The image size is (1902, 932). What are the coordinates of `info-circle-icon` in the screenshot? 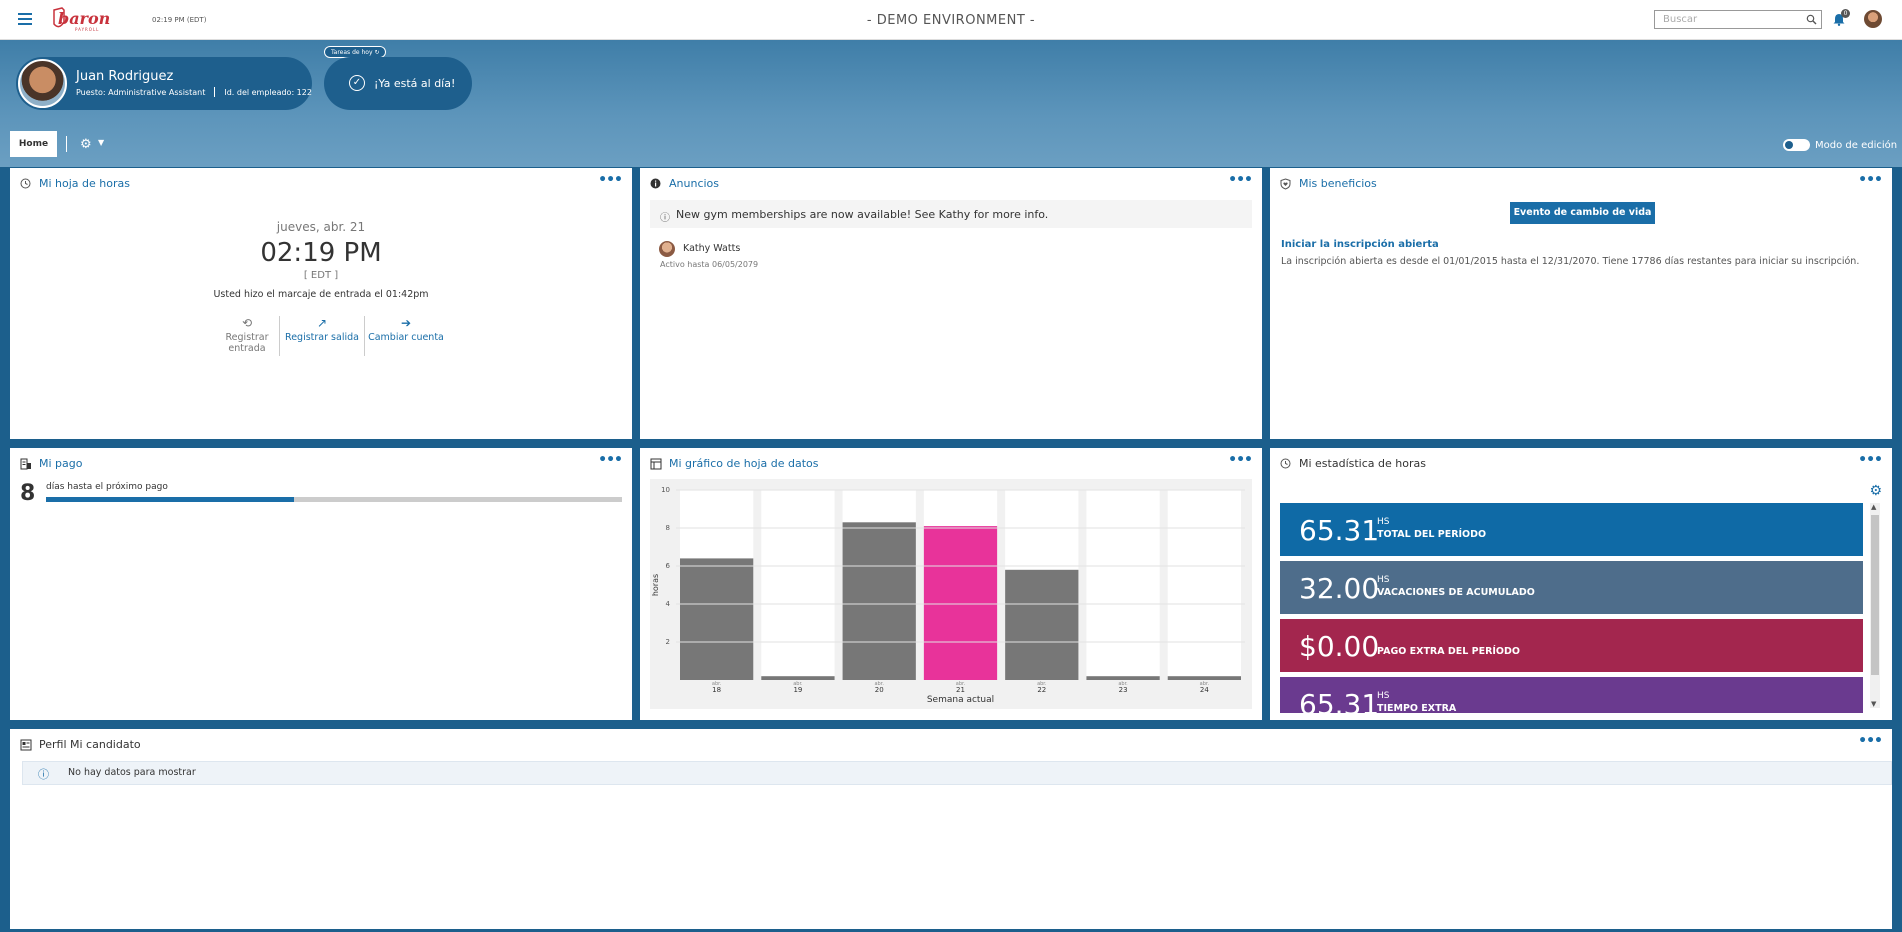 It's located at (655, 183).